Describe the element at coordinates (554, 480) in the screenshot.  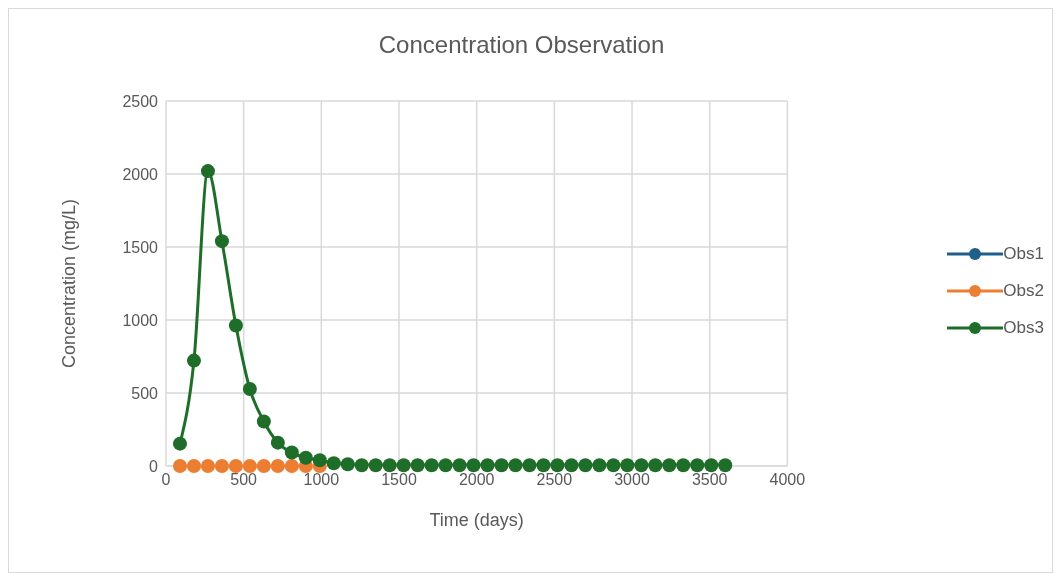
I see `x-tick-label: 2500` at that location.